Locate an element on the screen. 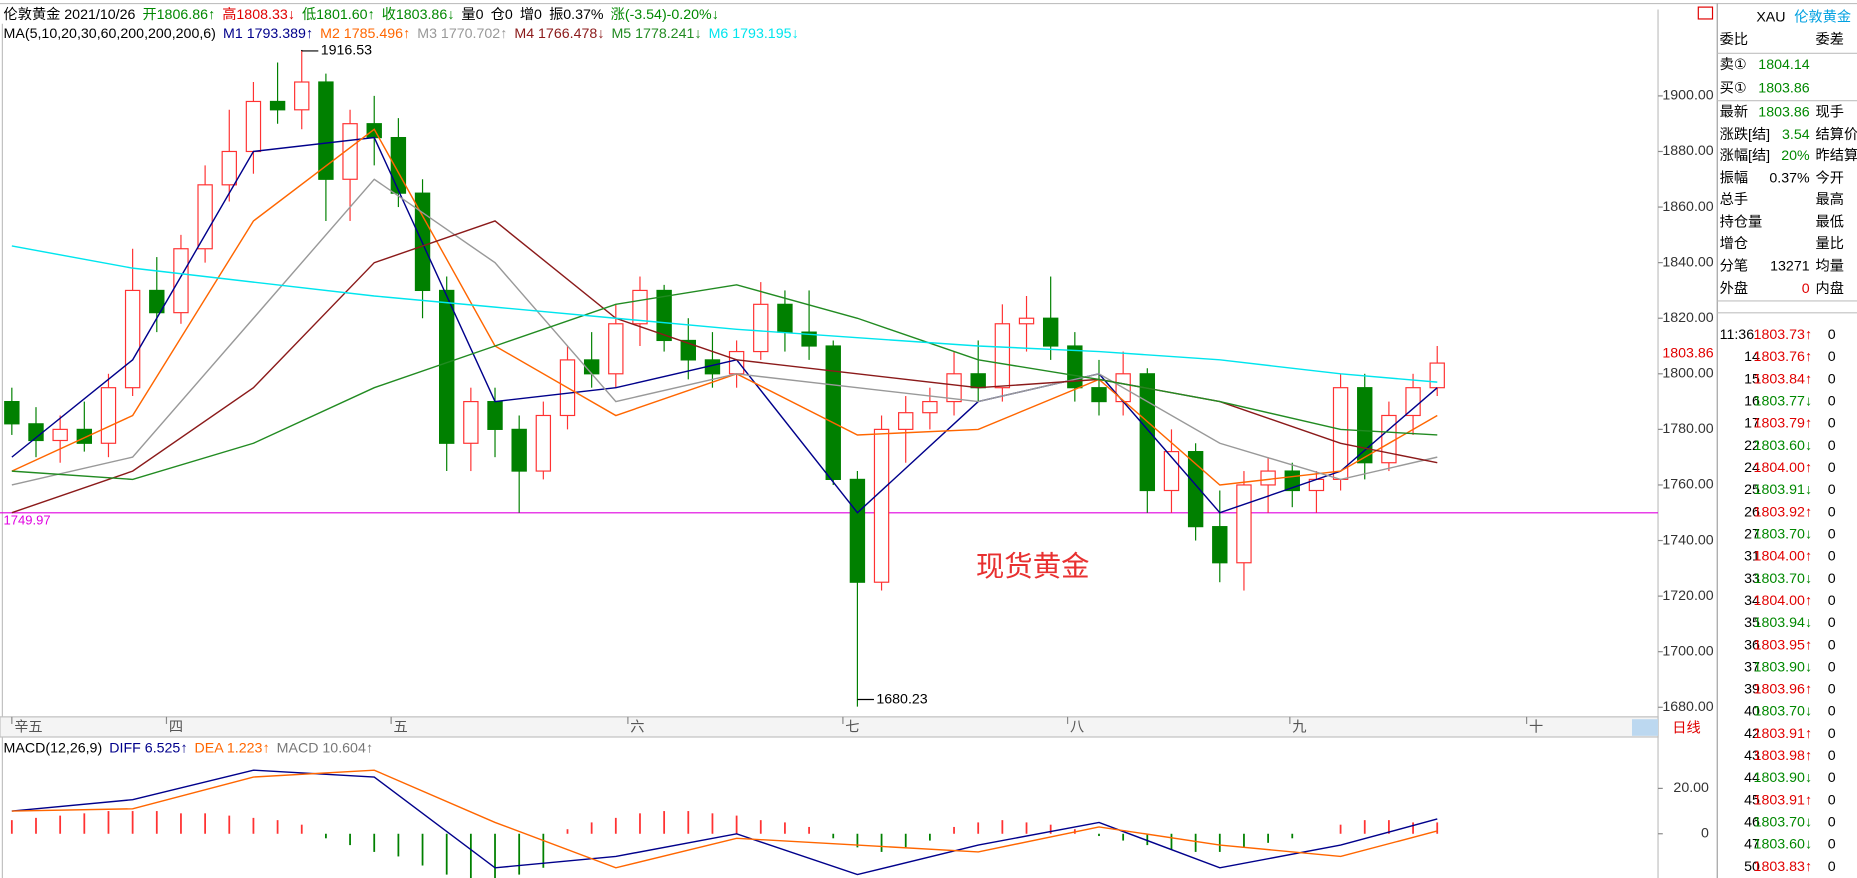 This screenshot has width=1857, height=878. tick-time: 22 is located at coordinates (1752, 446).